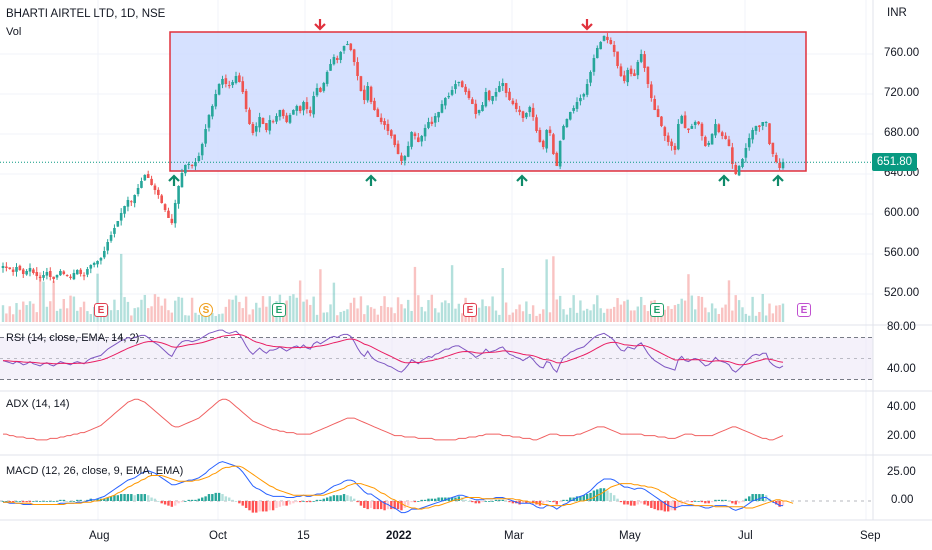 The image size is (932, 550). I want to click on rsi-tick: 40.00, so click(901, 369).